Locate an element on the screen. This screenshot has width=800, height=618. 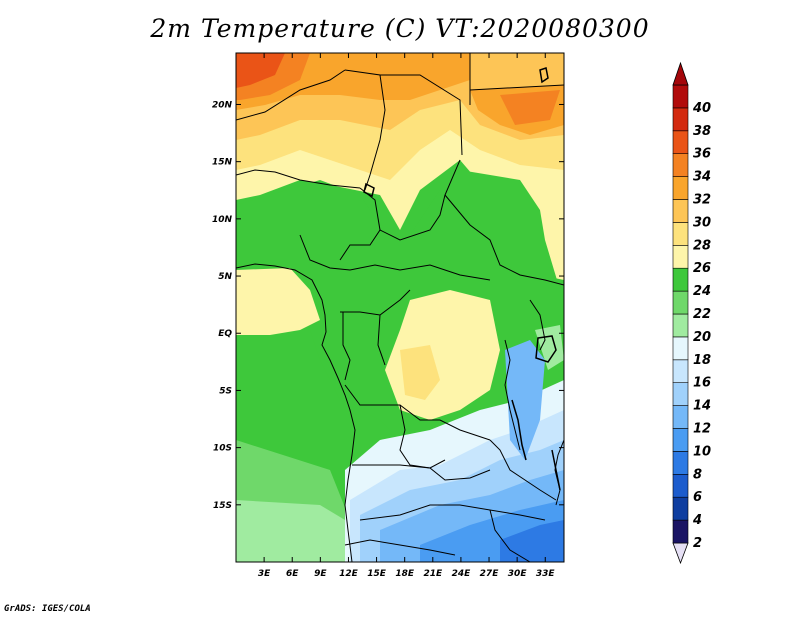
lon-label: 21E is located at coordinates (433, 574).